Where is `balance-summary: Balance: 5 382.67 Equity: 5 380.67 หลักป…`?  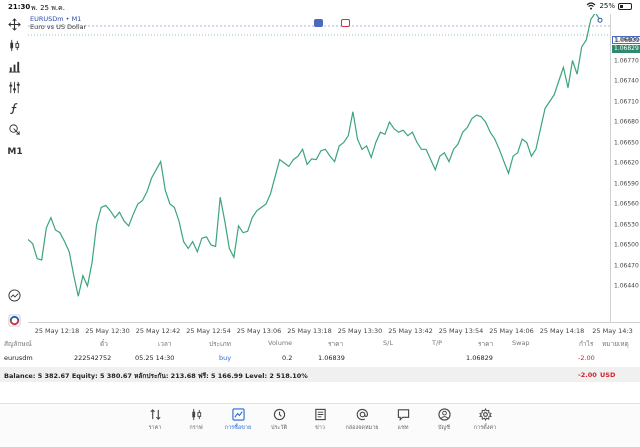 balance-summary: Balance: 5 382.67 Equity: 5 380.67 หลักป… is located at coordinates (320, 374).